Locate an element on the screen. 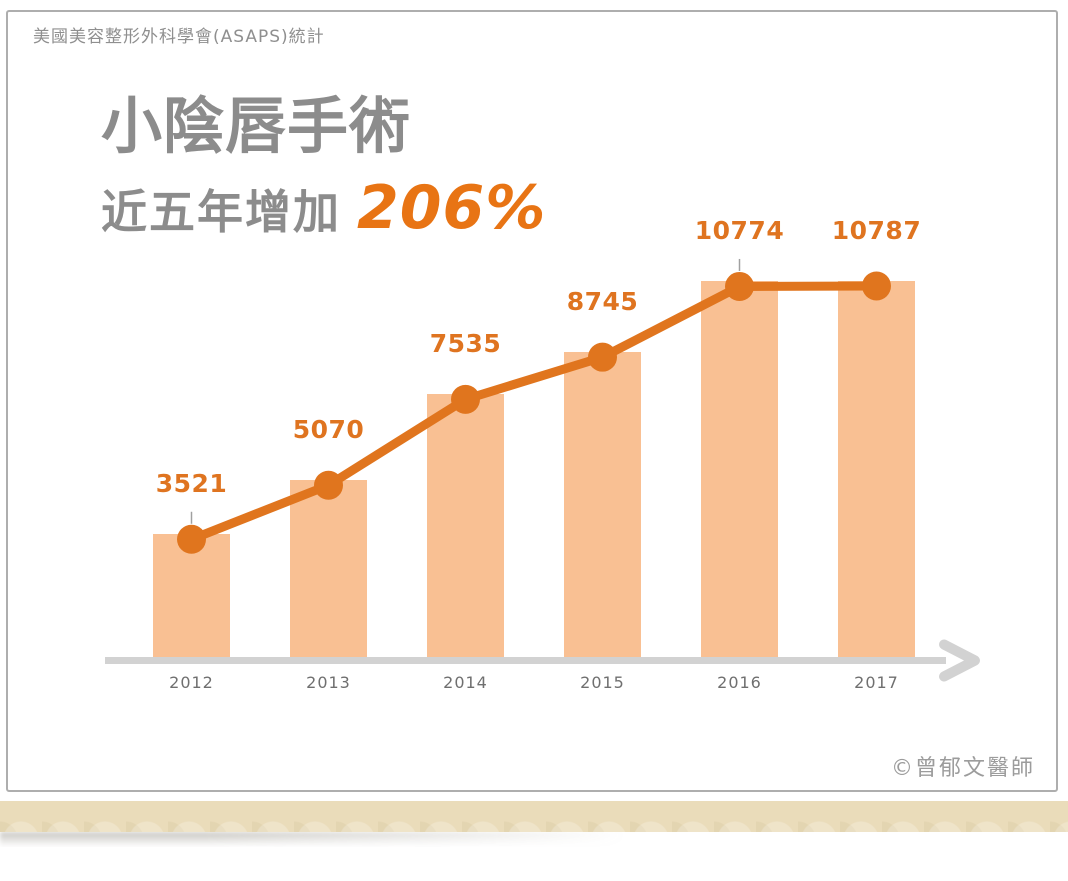 The width and height of the screenshot is (1068, 881). bar-2015 is located at coordinates (602, 504).